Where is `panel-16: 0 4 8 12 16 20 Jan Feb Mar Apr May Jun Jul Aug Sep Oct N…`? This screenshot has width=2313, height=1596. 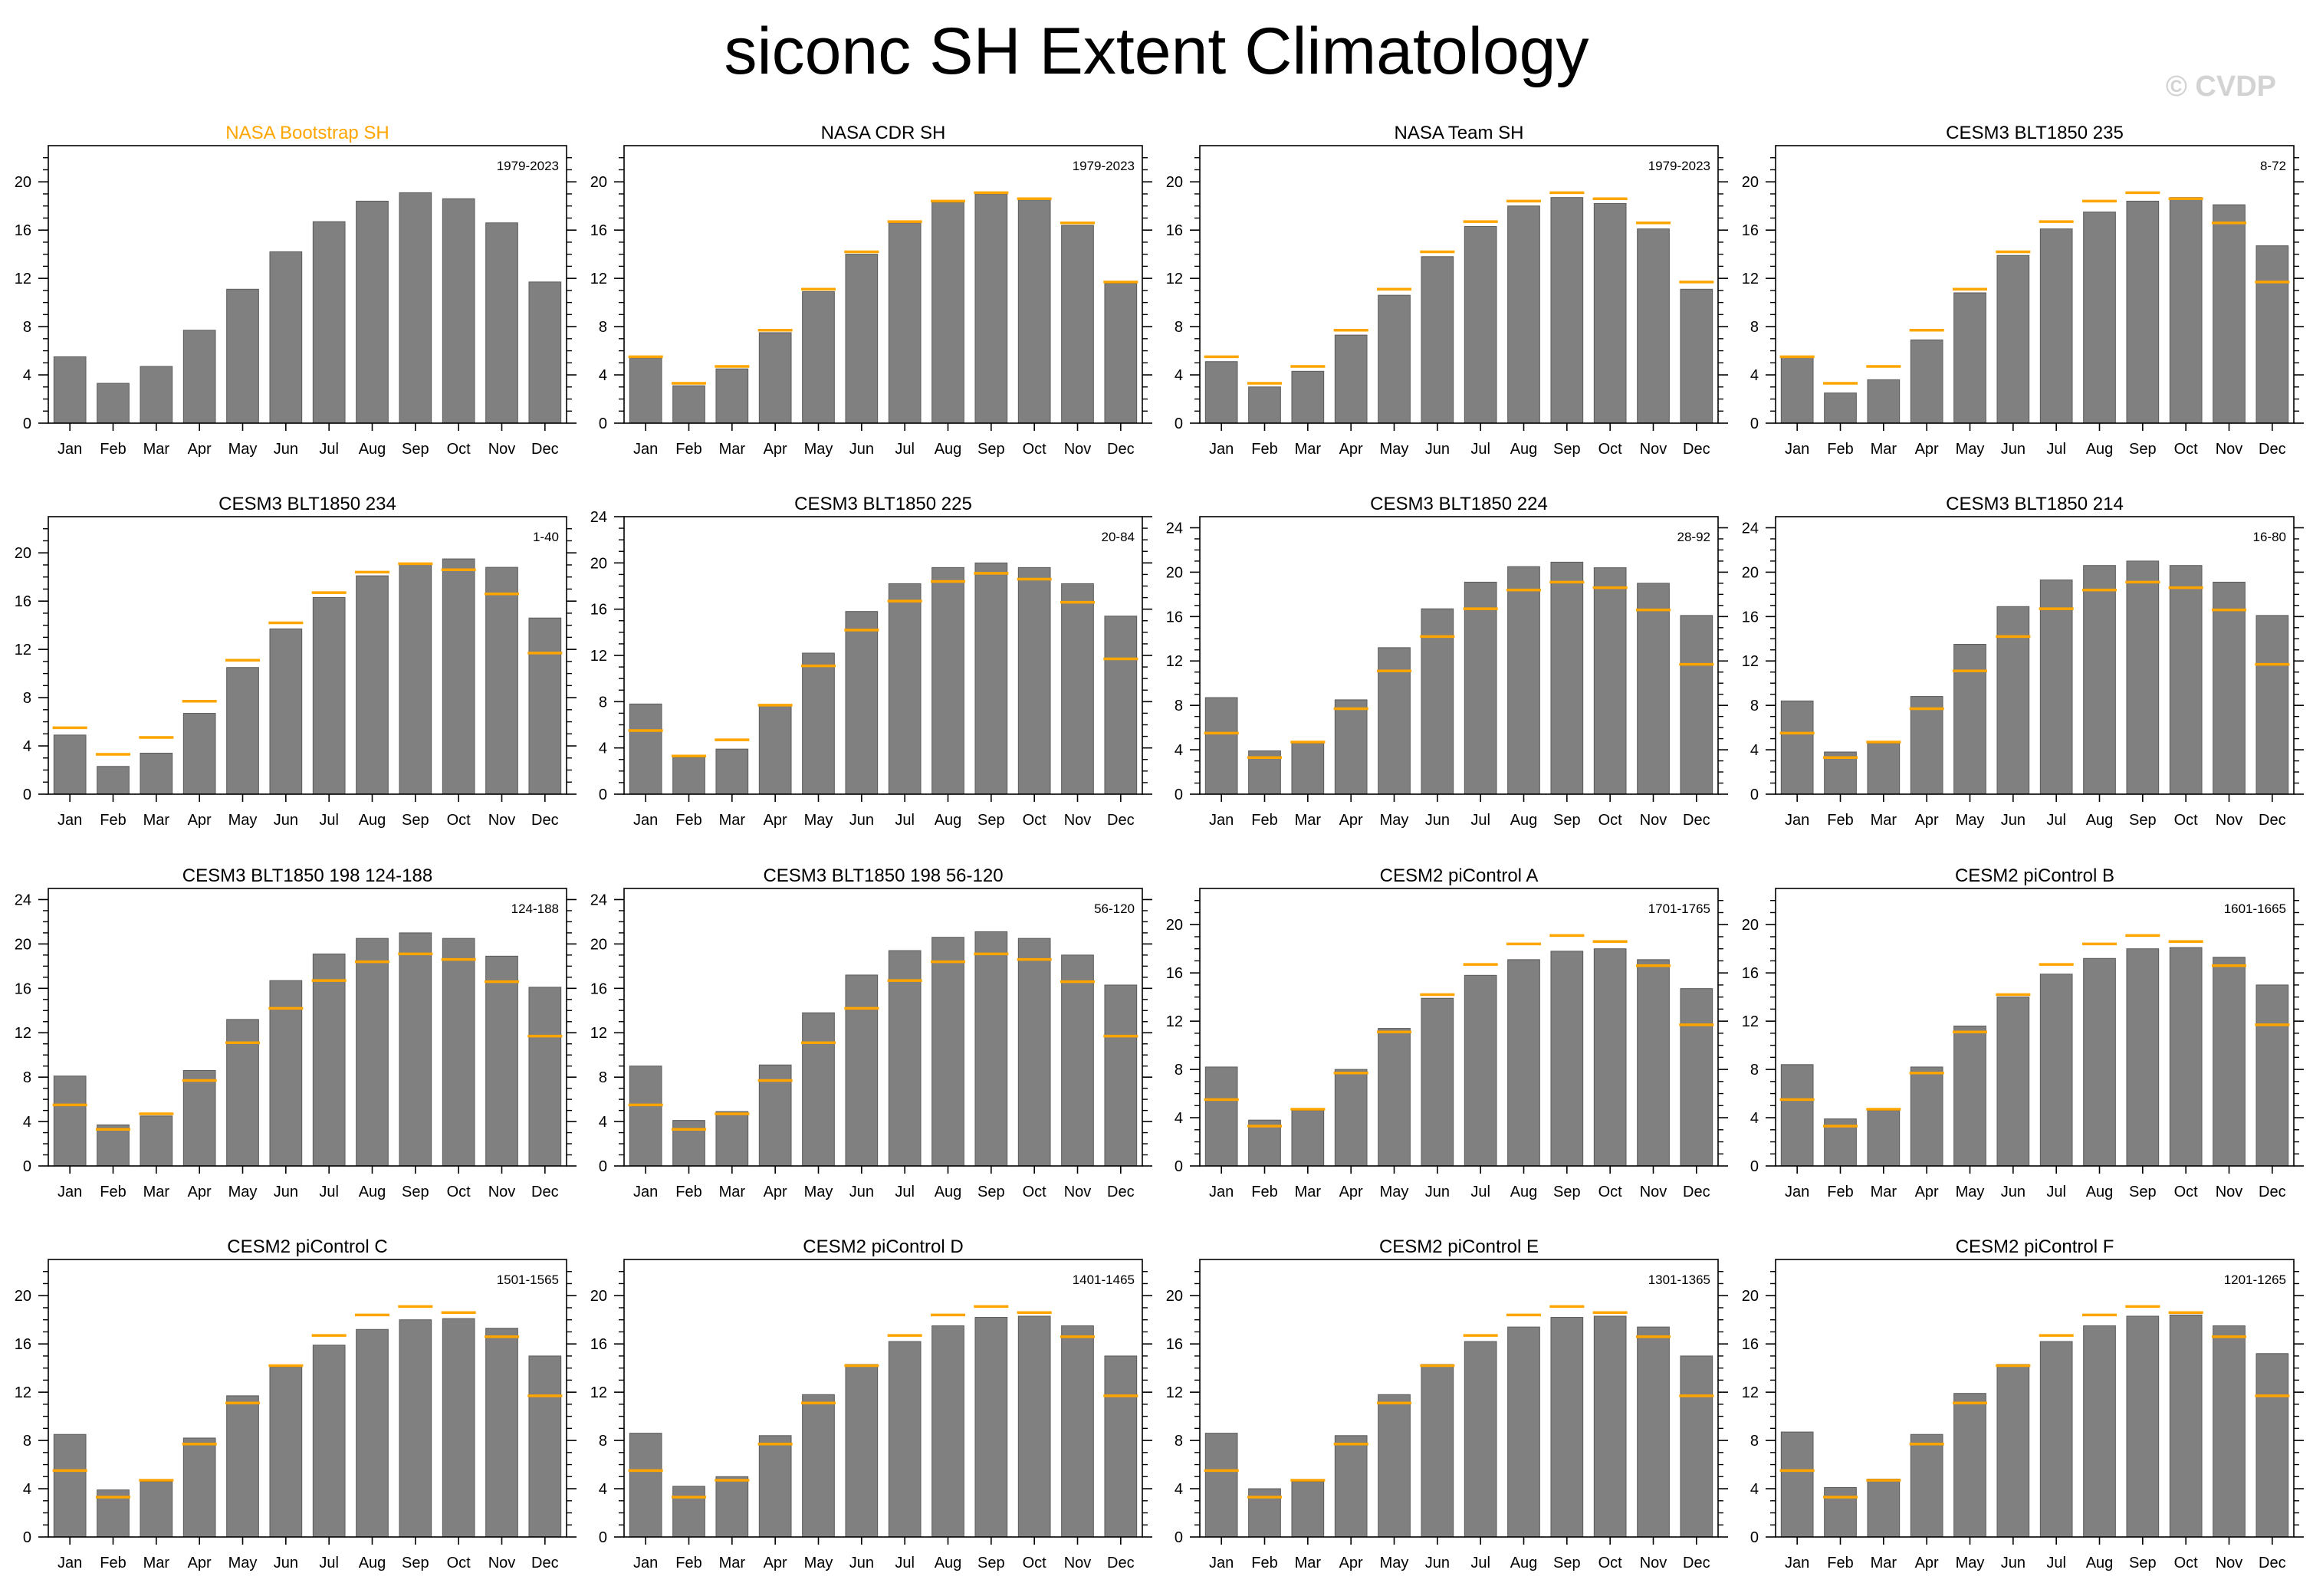
panel-16: 0 4 8 12 16 20 Jan Feb Mar Apr May Jun Jul Aug Sep Oct N… is located at coordinates (2023, 1403).